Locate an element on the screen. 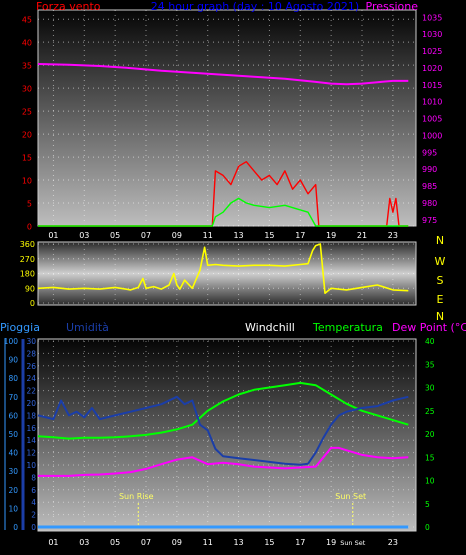 Image resolution: width=466 pixels, height=555 pixels. wind-speed-tick-15: 15 is located at coordinates (27, 158).